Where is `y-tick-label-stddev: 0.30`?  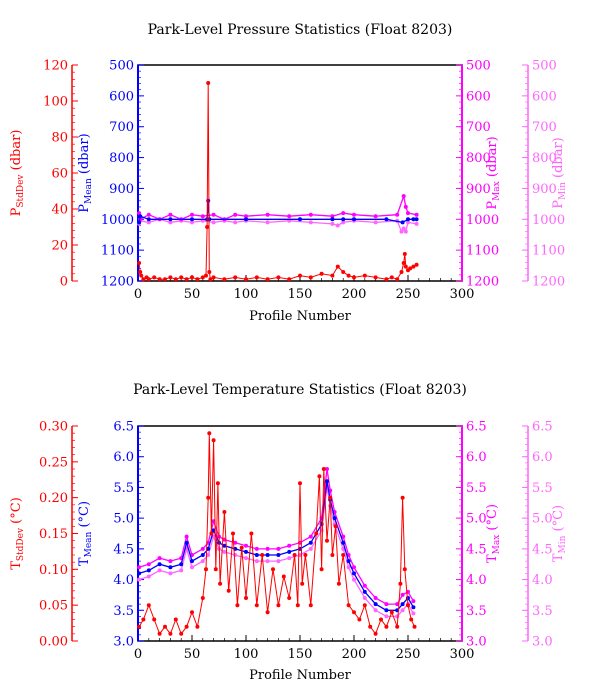 y-tick-label-stddev: 0.30 is located at coordinates (53, 427).